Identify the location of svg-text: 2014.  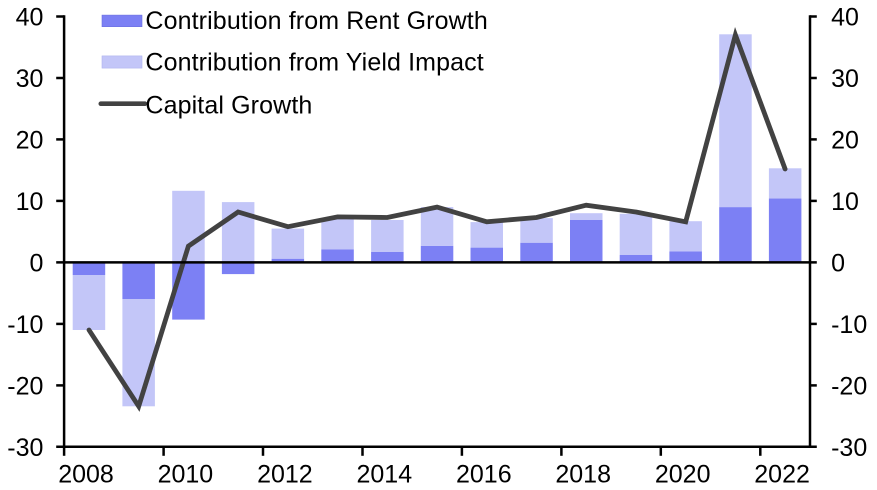
(384, 475).